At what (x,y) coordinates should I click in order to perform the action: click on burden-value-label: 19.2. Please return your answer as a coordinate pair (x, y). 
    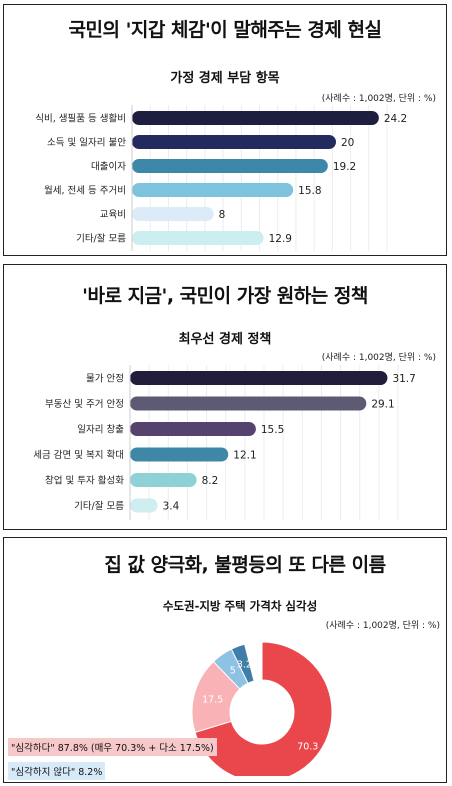
    Looking at the image, I should click on (344, 167).